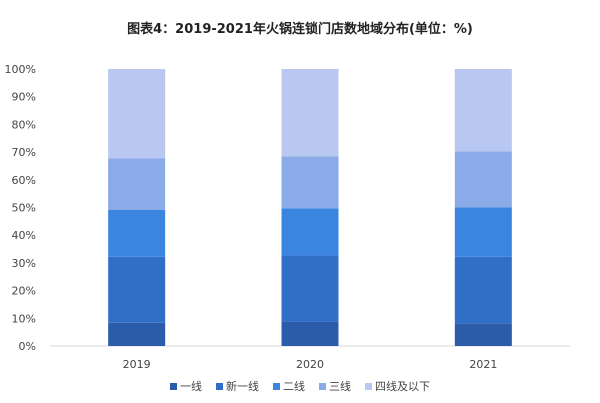 The width and height of the screenshot is (600, 403). Describe the element at coordinates (24, 208) in the screenshot. I see `y-tick-label: 50%` at that location.